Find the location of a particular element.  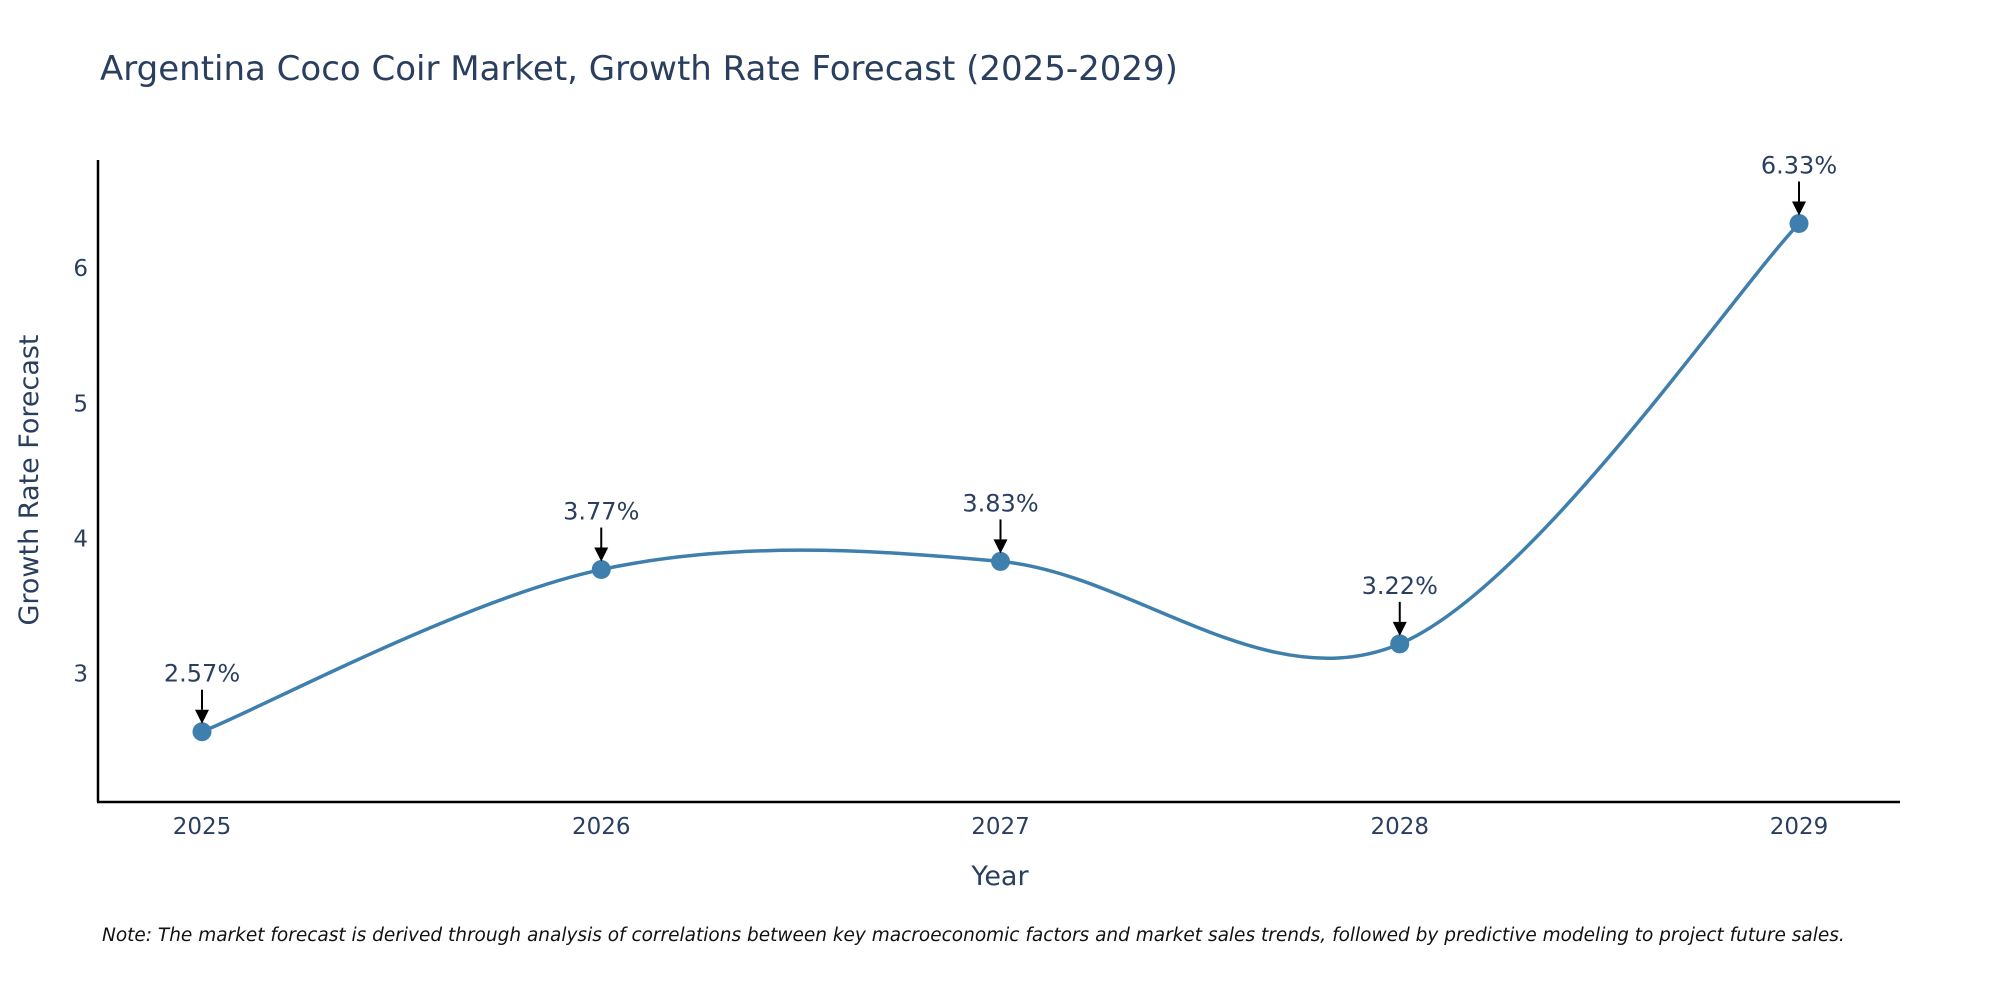

data-label: 3.83% is located at coordinates (1000, 503).